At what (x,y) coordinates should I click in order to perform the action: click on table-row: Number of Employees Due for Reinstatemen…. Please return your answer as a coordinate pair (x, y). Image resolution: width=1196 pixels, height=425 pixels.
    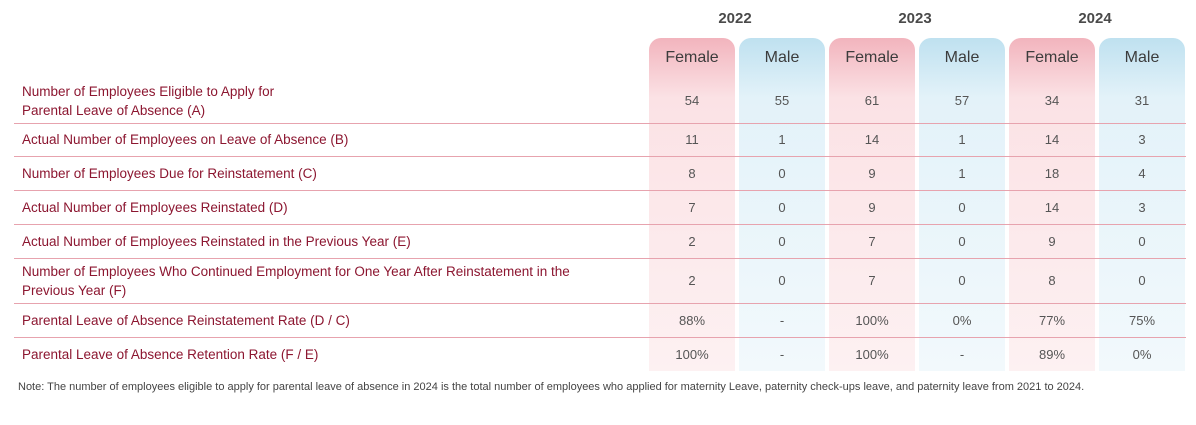
    Looking at the image, I should click on (600, 173).